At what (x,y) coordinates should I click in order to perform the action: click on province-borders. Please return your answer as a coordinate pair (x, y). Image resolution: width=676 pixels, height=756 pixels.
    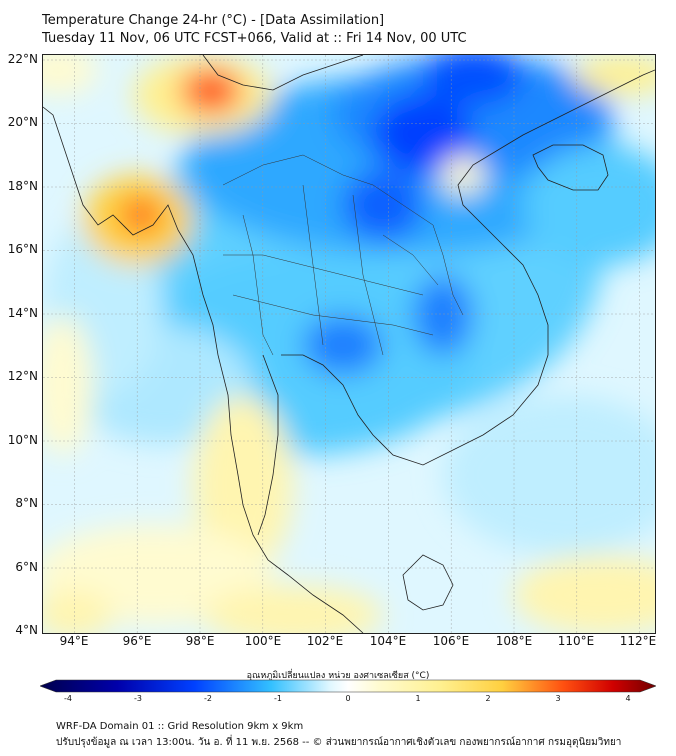
    Looking at the image, I should click on (343, 255).